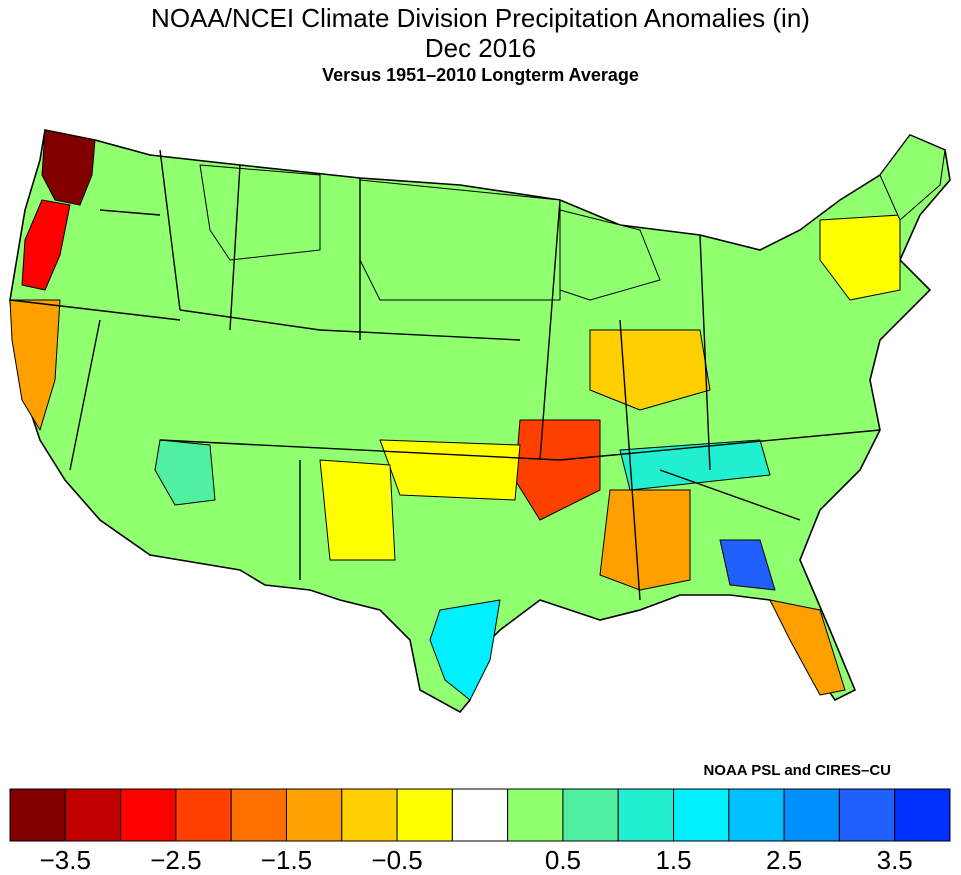 The width and height of the screenshot is (961, 875). What do you see at coordinates (807, 647) in the screenshot?
I see `division-florida` at bounding box center [807, 647].